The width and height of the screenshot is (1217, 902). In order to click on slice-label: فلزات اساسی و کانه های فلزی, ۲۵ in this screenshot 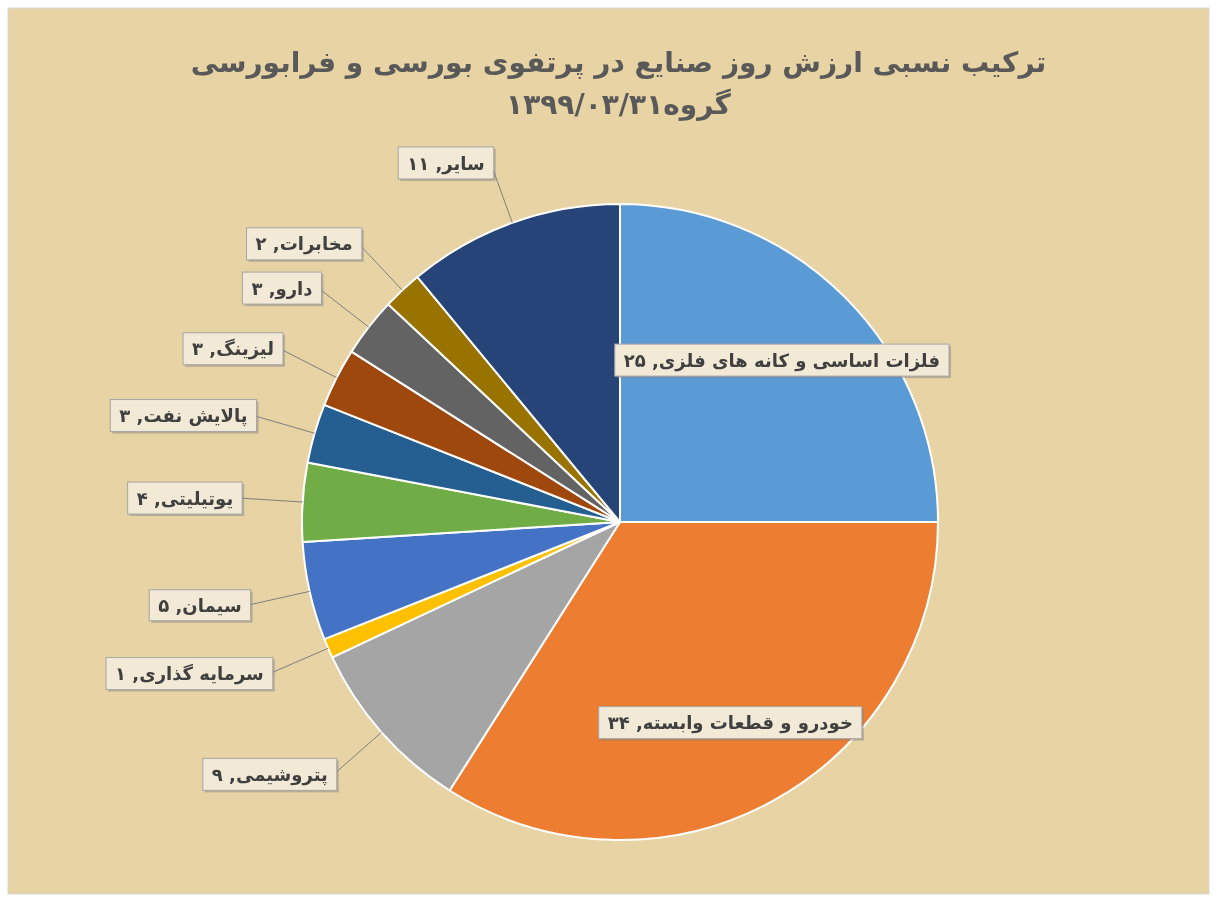, I will do `click(782, 360)`.